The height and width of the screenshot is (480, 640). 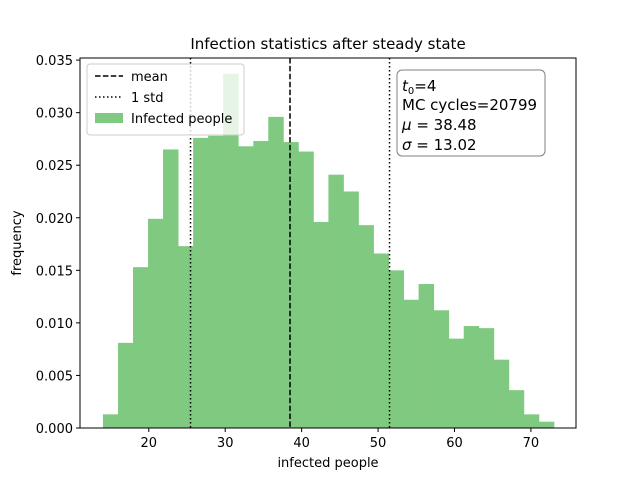 I want to click on y-axis: 0.000 0.005 0.010 0.015 0.020 0.025 0.030 0.035, so click(x=58, y=245).